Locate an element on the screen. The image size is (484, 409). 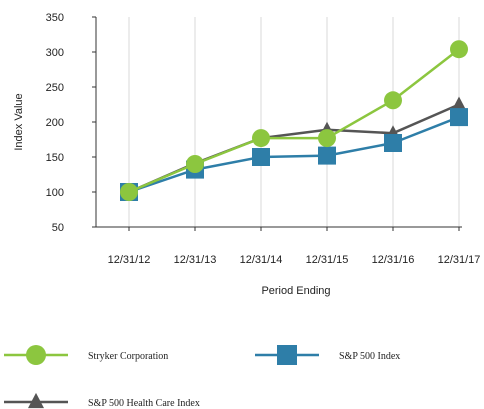
legend-label: S&P 500 Index is located at coordinates (369, 356).